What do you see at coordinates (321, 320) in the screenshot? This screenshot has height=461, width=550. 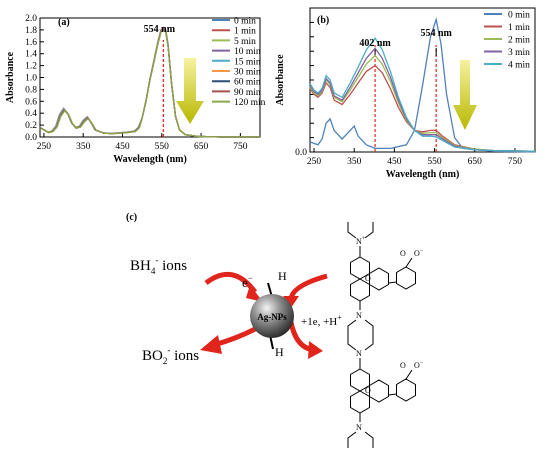 I see `transfer-label: +1e, +H+` at bounding box center [321, 320].